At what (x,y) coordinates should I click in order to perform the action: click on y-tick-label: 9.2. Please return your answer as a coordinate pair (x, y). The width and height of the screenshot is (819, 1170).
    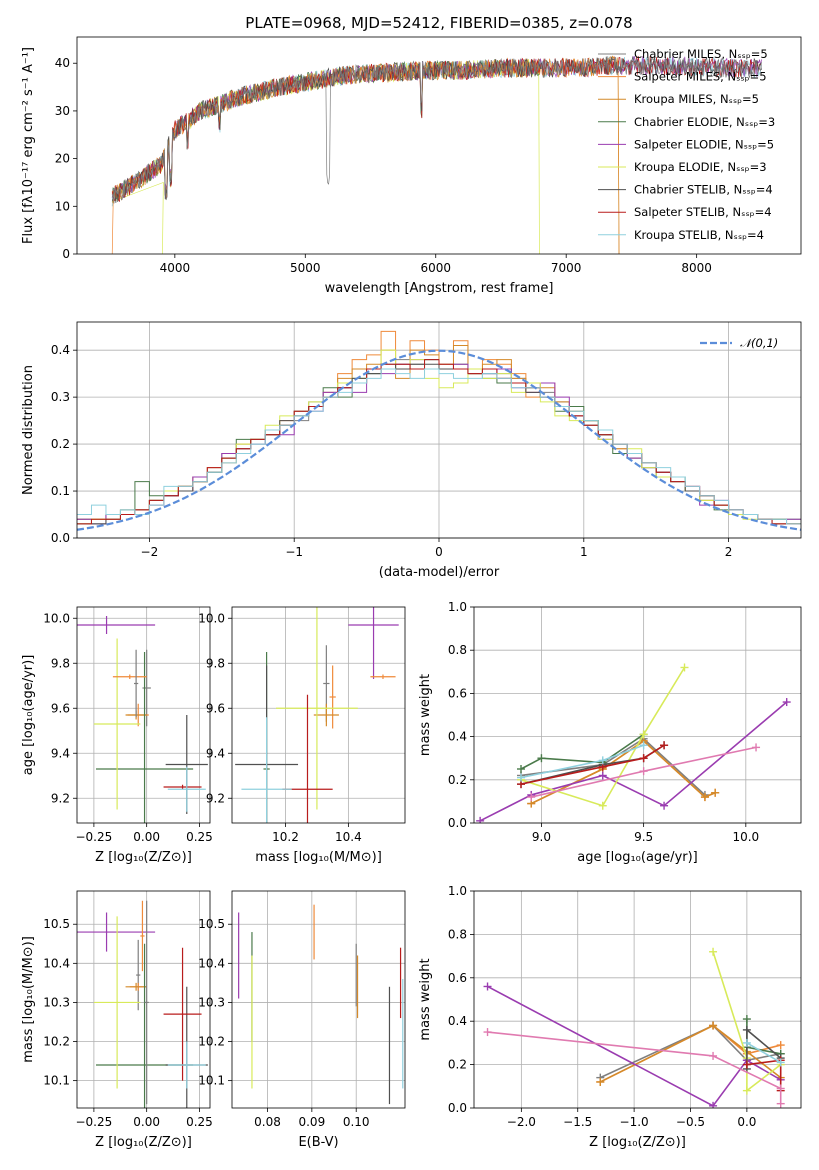
    Looking at the image, I should click on (60, 798).